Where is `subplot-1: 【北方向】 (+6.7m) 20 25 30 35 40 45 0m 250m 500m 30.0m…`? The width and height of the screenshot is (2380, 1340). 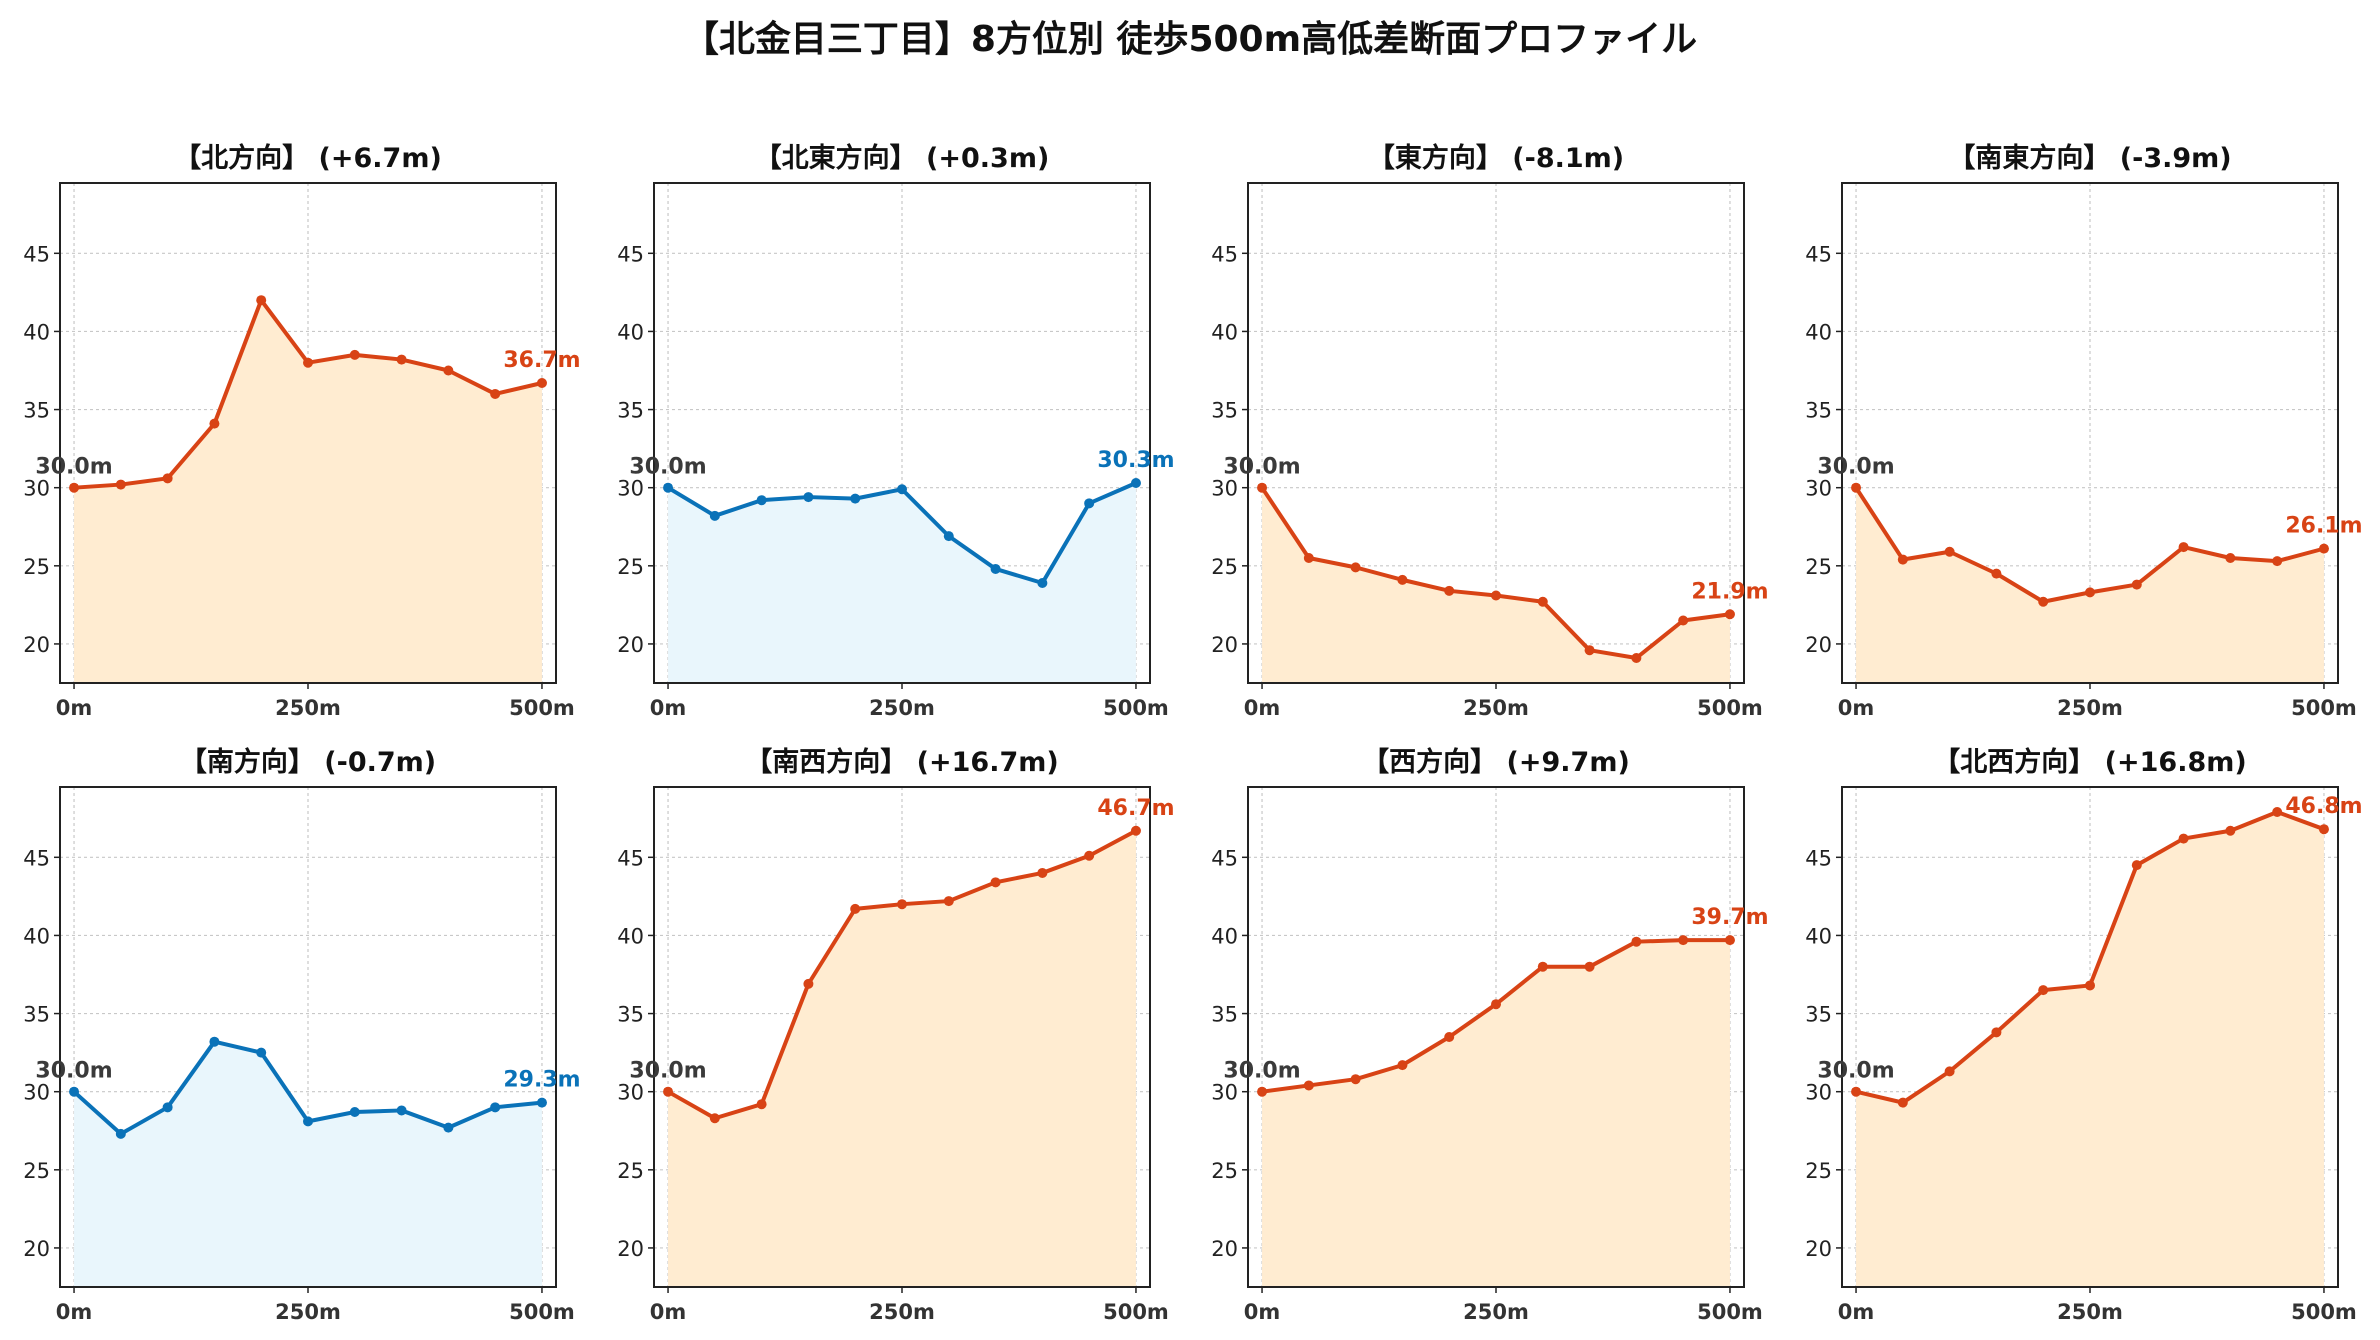
subplot-1: 【北方向】 (+6.7m) 20 25 30 35 40 45 0m 250m 500m 30.0m… is located at coordinates (301, 431).